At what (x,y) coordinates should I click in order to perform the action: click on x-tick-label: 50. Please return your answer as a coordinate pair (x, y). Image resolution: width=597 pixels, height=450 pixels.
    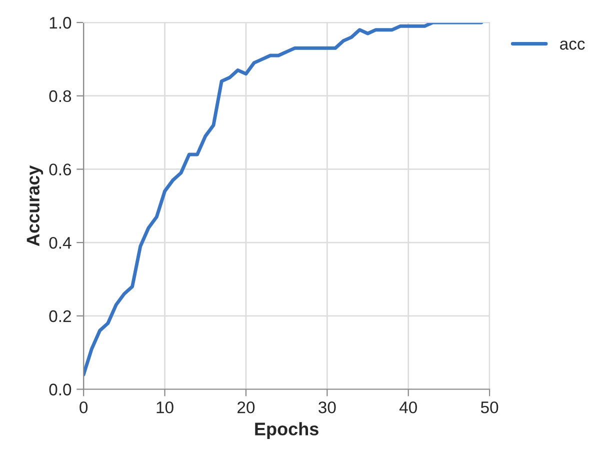
    Looking at the image, I should click on (489, 407).